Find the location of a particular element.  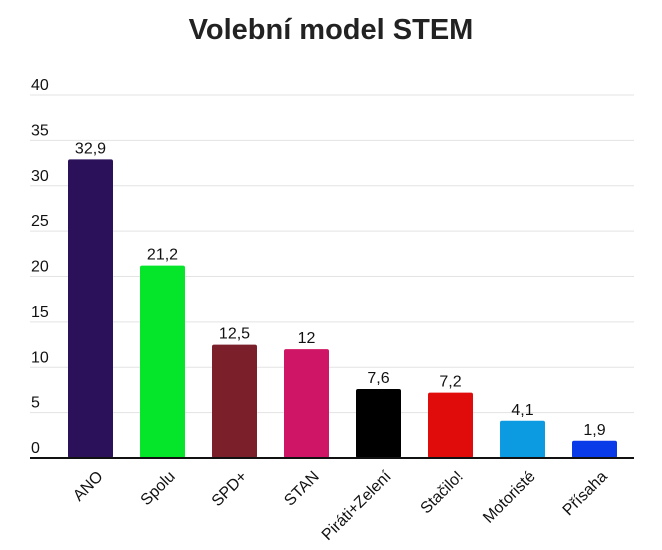

data-label: 4,1 is located at coordinates (522, 410).